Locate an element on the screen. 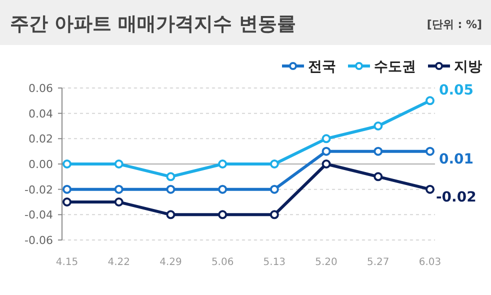 The width and height of the screenshot is (491, 295). chart-title: 주간 아파트 매매가격지수 변동률 is located at coordinates (153, 24).